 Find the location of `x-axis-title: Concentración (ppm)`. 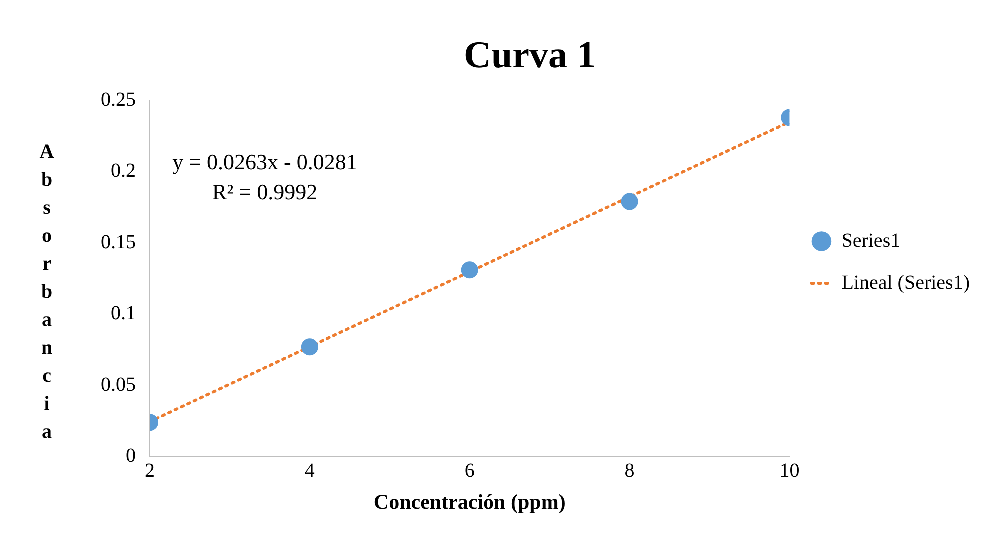

x-axis-title: Concentración (ppm) is located at coordinates (470, 502).